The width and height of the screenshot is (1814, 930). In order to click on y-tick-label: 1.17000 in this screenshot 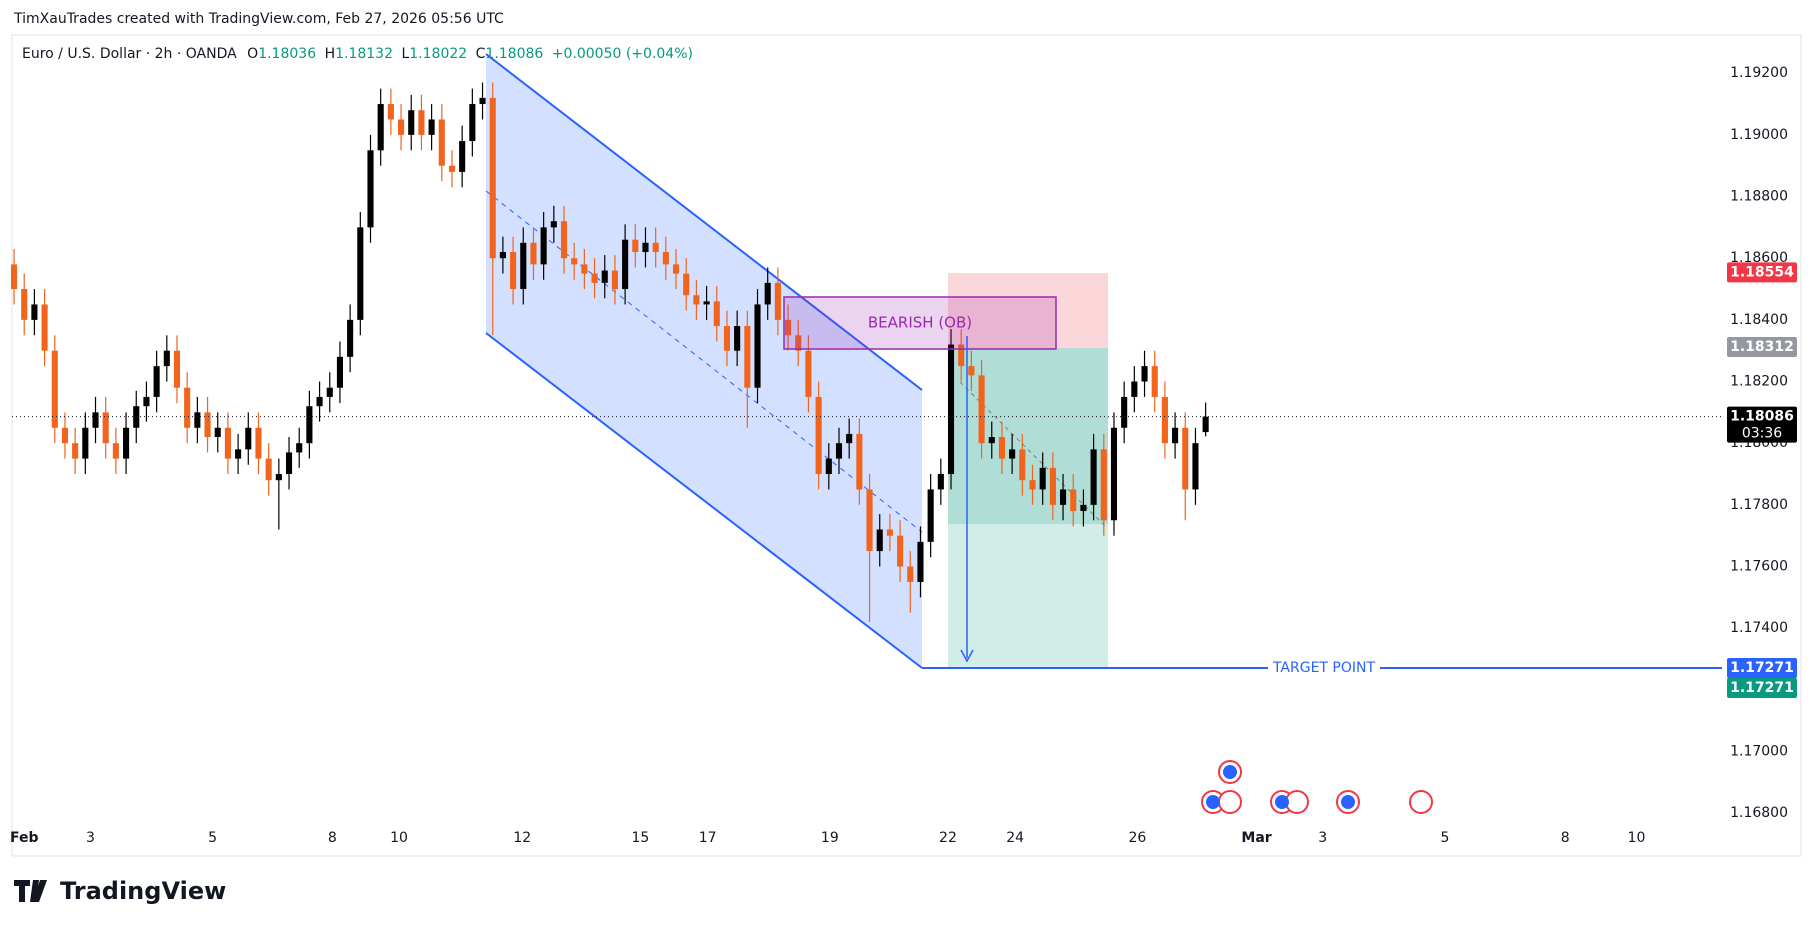, I will do `click(1759, 751)`.